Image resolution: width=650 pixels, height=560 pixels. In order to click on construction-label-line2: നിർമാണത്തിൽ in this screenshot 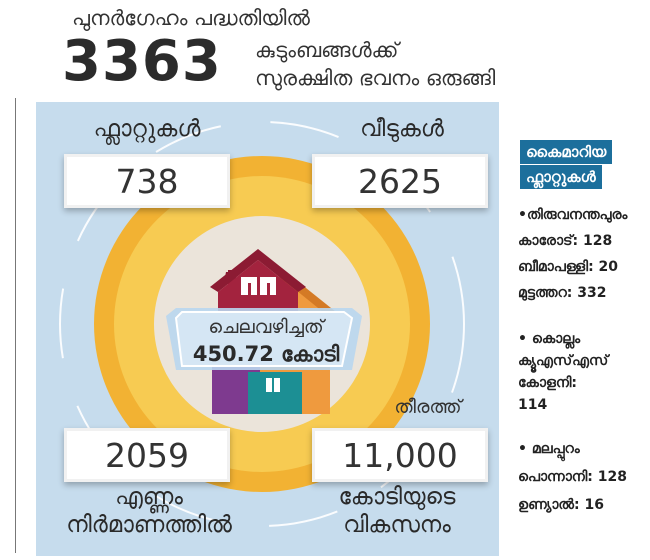, I will do `click(149, 525)`.